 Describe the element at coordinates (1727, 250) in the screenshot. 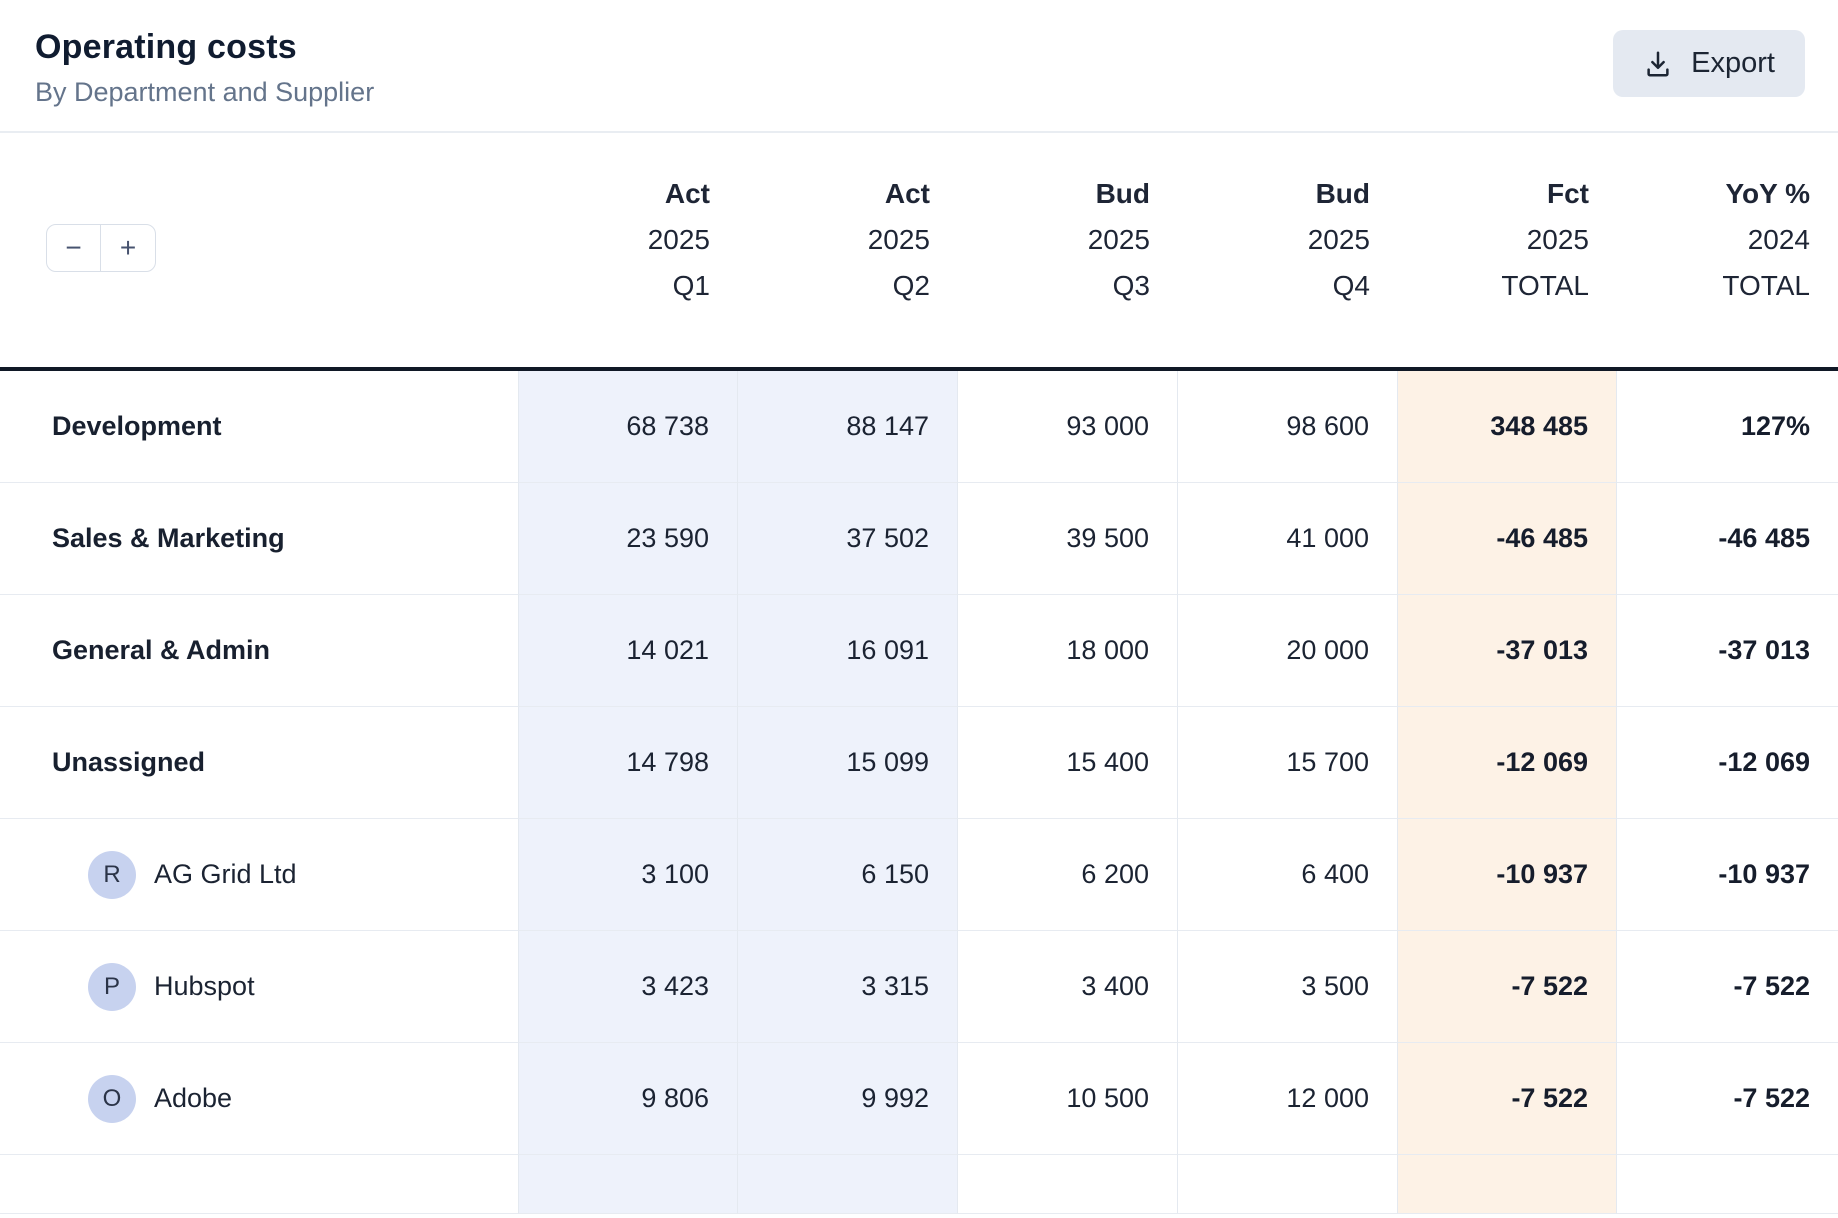

I see `column-header-yoy-total: YoY % 2024 TOTAL` at that location.